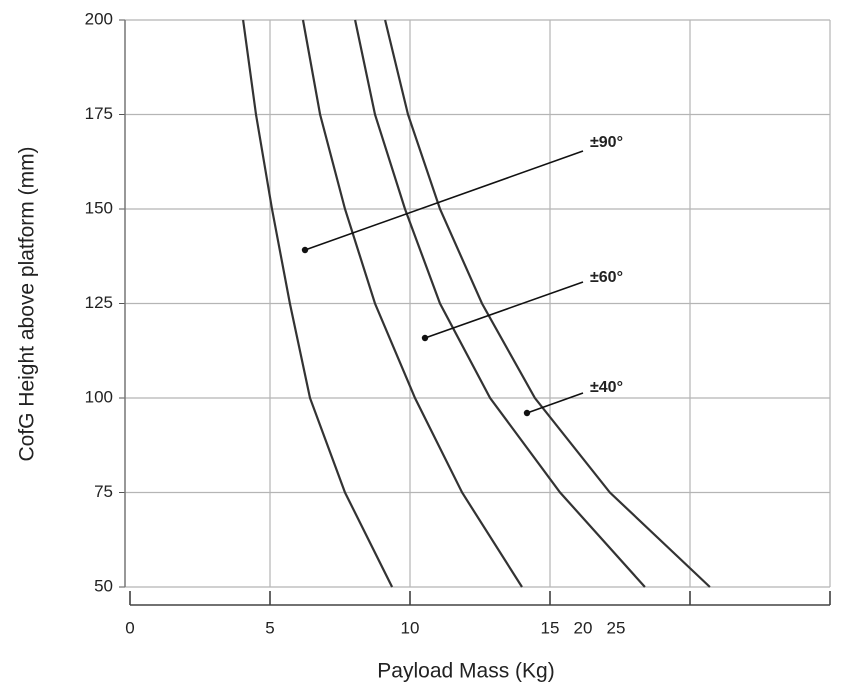 The width and height of the screenshot is (843, 687). Describe the element at coordinates (269, 627) in the screenshot. I see `x-tick-label: 5` at that location.